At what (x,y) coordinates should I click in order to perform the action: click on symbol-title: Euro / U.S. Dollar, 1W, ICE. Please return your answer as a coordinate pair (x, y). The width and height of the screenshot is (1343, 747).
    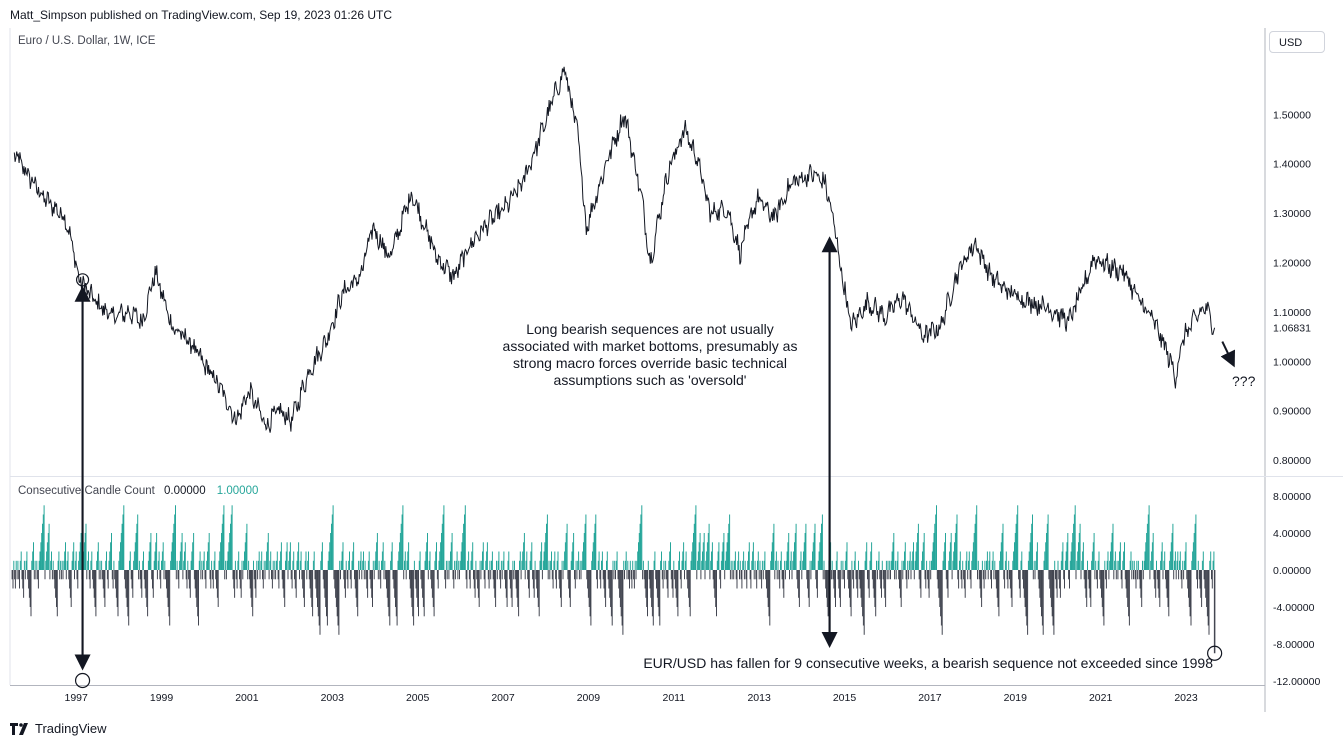
    Looking at the image, I should click on (87, 41).